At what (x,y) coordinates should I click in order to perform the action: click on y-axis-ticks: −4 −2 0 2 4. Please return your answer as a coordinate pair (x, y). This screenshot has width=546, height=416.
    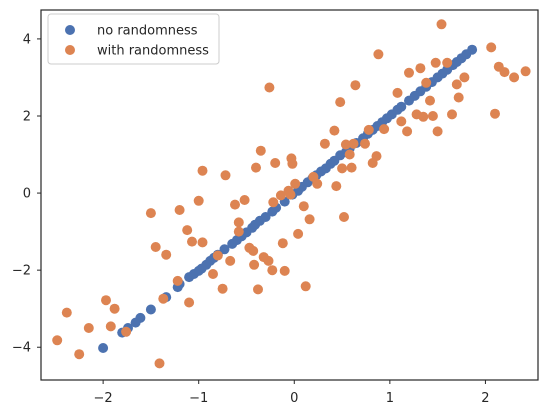
    Looking at the image, I should click on (26, 194).